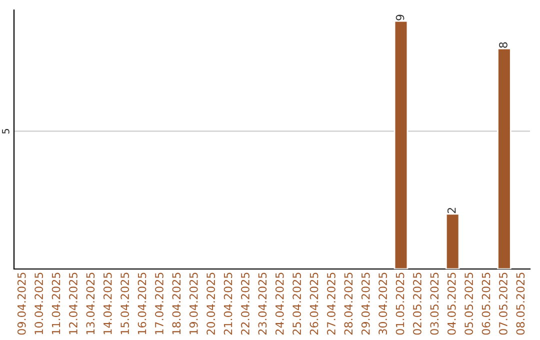 This screenshot has width=540, height=340. I want to click on x-tick-label: 13.04.2025, so click(90, 303).